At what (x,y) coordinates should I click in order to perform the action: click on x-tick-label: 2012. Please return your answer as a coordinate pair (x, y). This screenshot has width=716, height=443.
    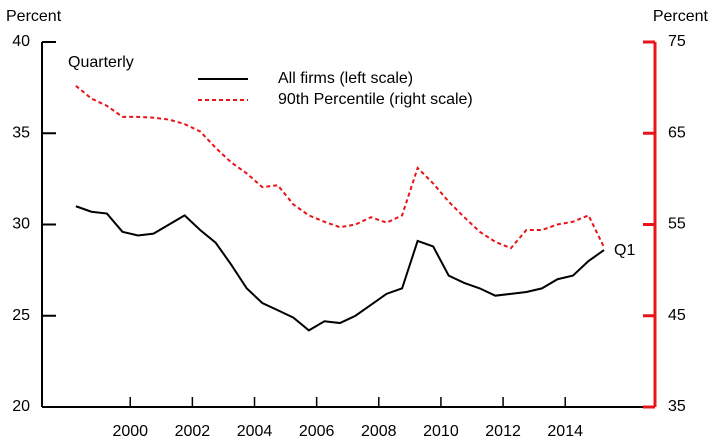
    Looking at the image, I should click on (503, 431).